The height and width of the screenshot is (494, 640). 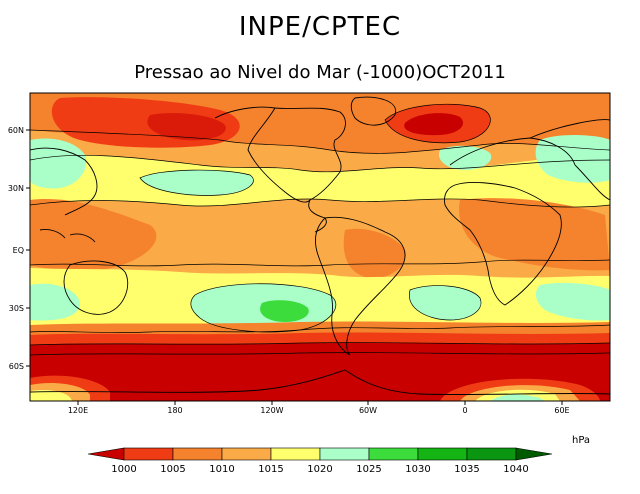 What do you see at coordinates (319, 469) in the screenshot?
I see `colorbar-level-label: 1020` at bounding box center [319, 469].